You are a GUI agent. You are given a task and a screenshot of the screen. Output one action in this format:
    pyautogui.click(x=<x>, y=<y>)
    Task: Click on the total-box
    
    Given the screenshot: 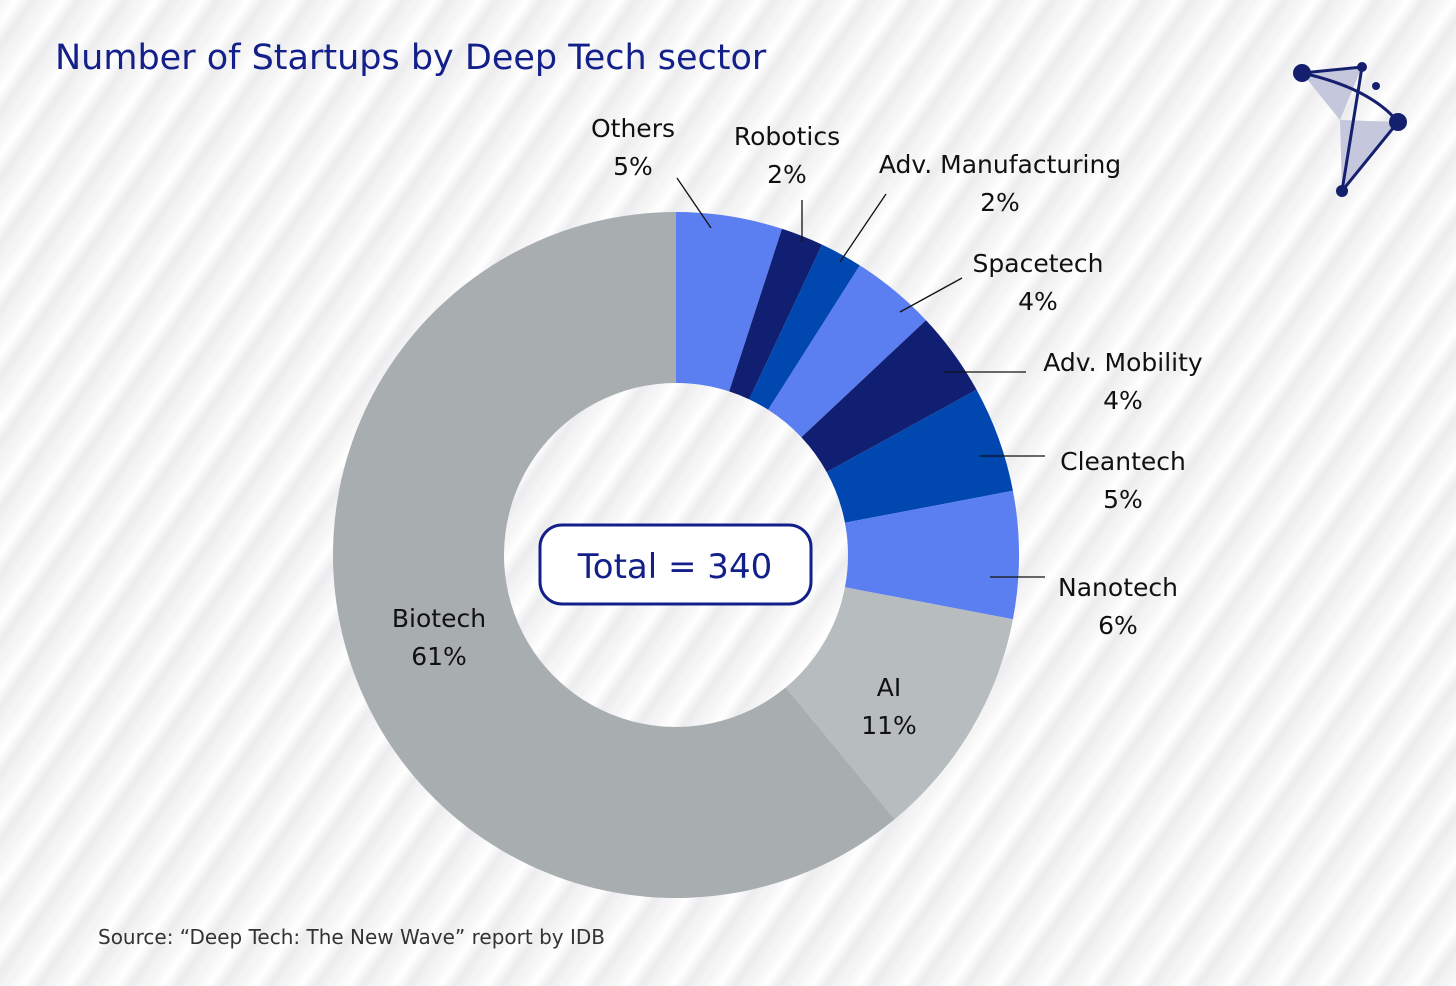 What is the action you would take?
    pyautogui.click(x=675, y=564)
    